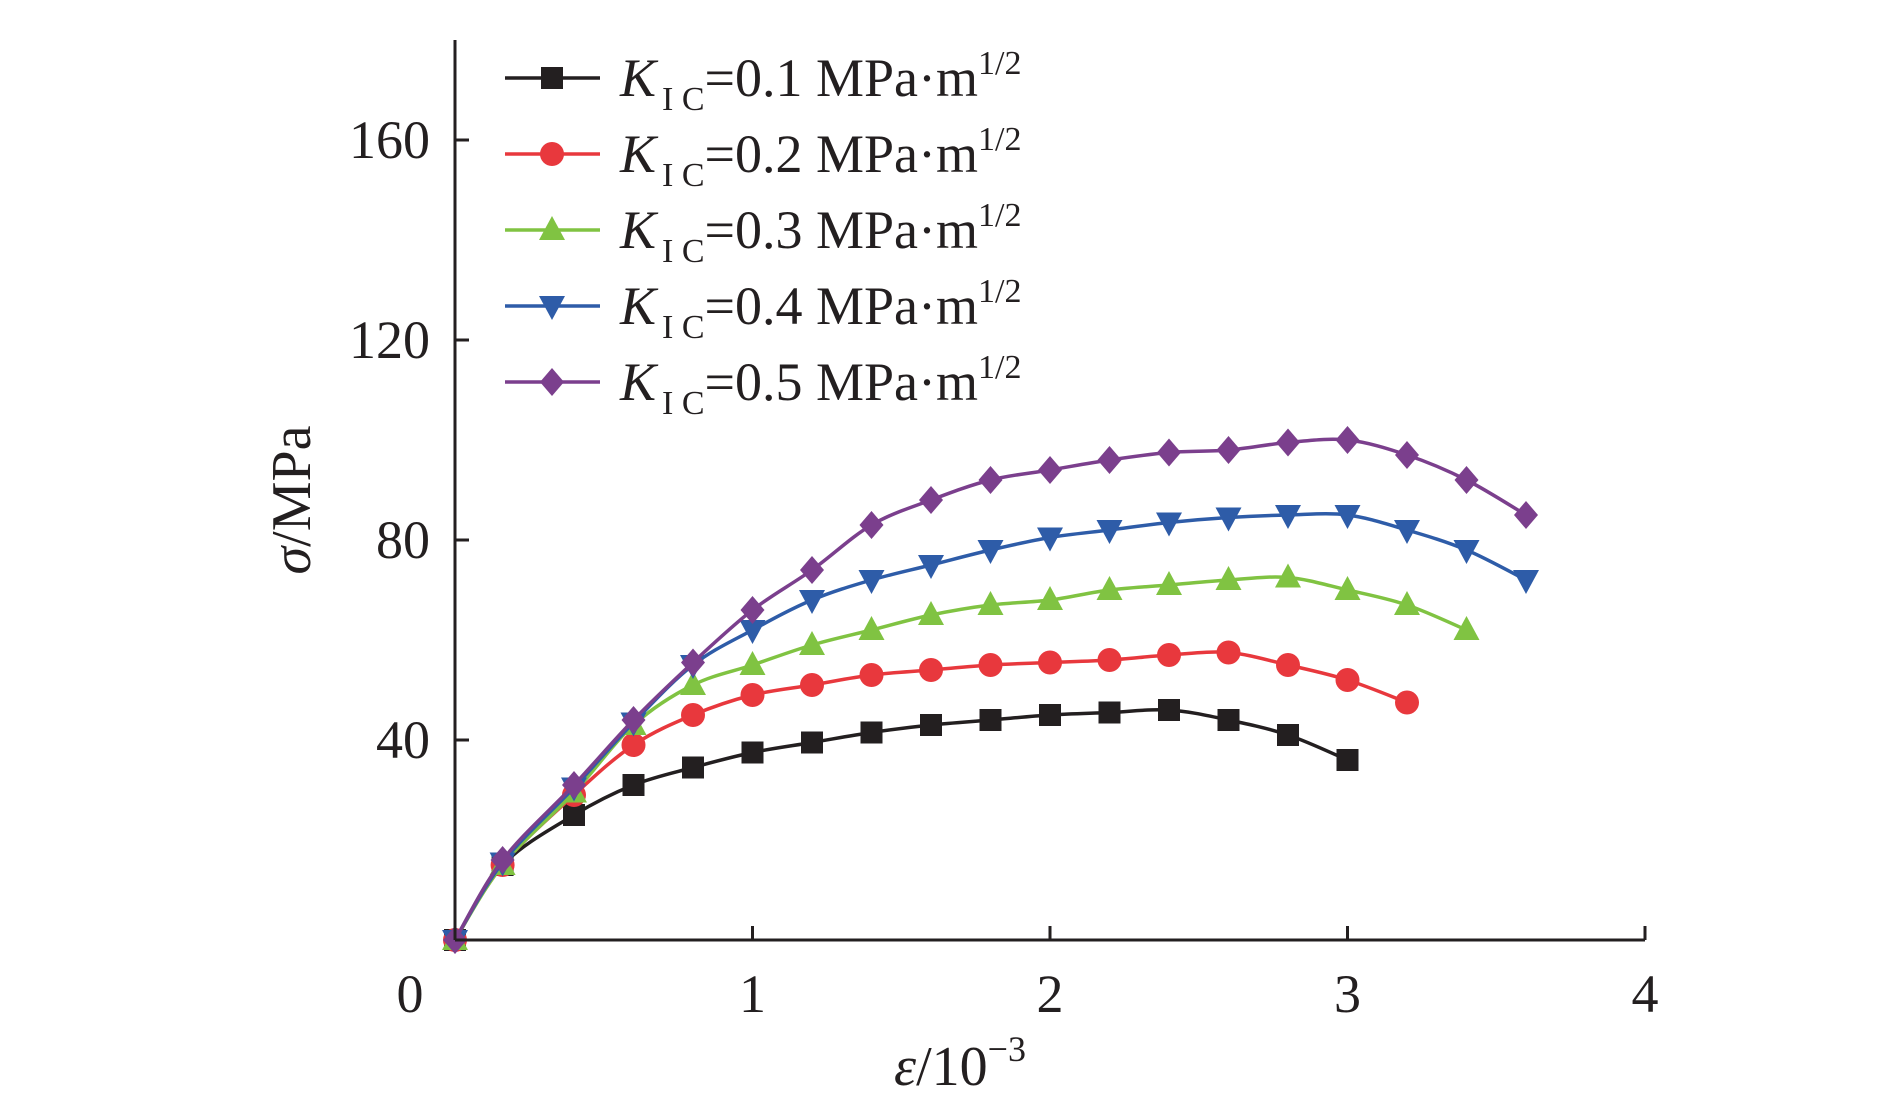 This screenshot has width=1890, height=1096. What do you see at coordinates (292, 559) in the screenshot?
I see `y-axis-symbol: σ` at bounding box center [292, 559].